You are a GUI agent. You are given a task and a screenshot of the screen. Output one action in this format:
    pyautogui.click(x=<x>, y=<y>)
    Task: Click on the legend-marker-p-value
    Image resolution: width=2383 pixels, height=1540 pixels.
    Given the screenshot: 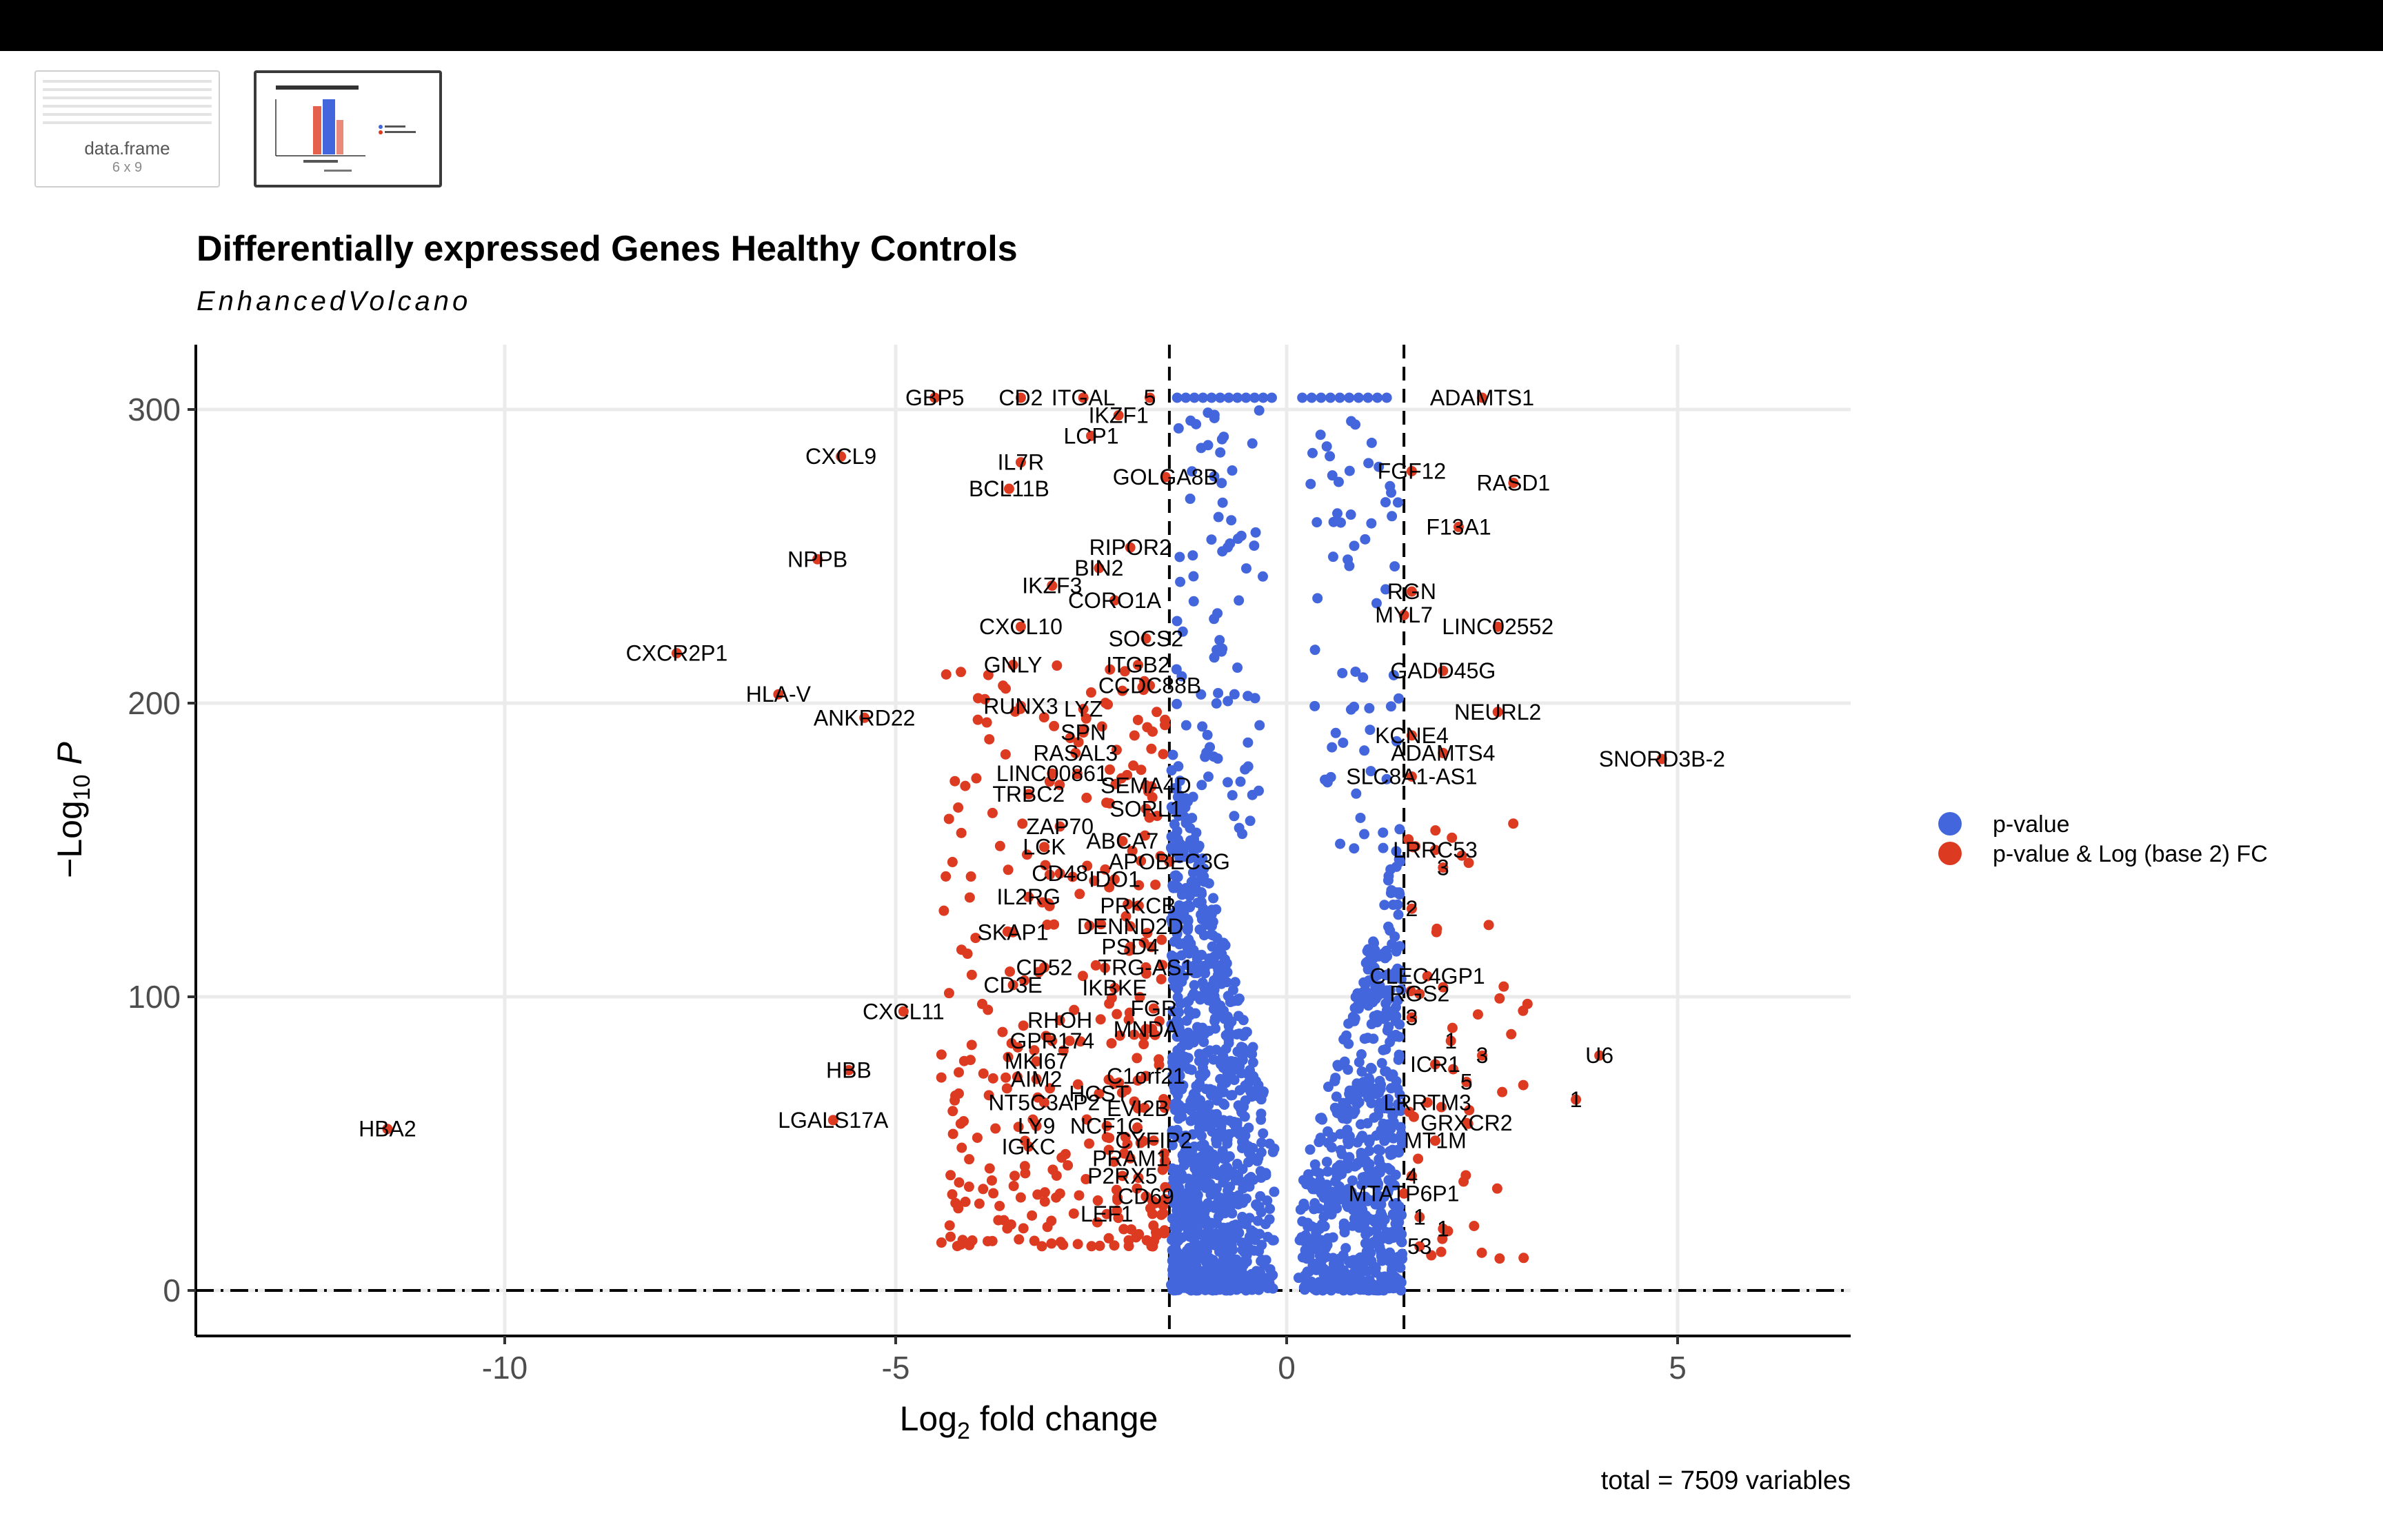 What is the action you would take?
    pyautogui.click(x=1950, y=824)
    